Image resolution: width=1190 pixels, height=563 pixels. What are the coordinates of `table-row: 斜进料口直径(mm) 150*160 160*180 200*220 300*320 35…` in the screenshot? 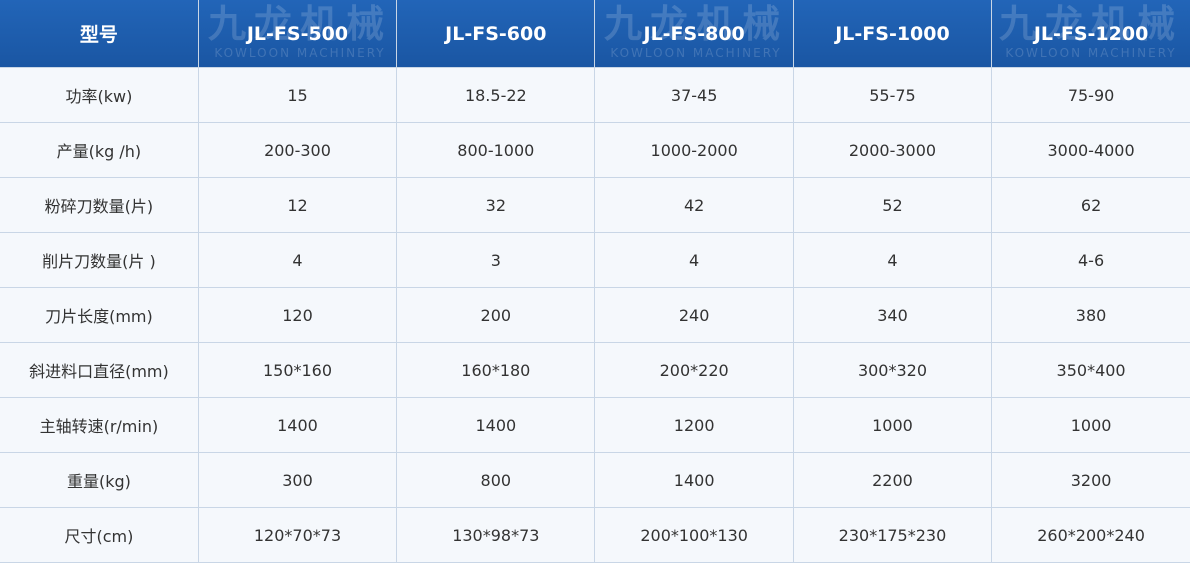 It's located at (595, 370).